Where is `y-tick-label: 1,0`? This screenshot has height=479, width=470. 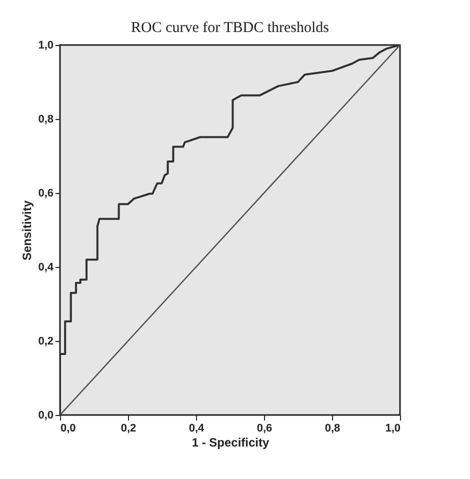 y-tick-label: 1,0 is located at coordinates (46, 46).